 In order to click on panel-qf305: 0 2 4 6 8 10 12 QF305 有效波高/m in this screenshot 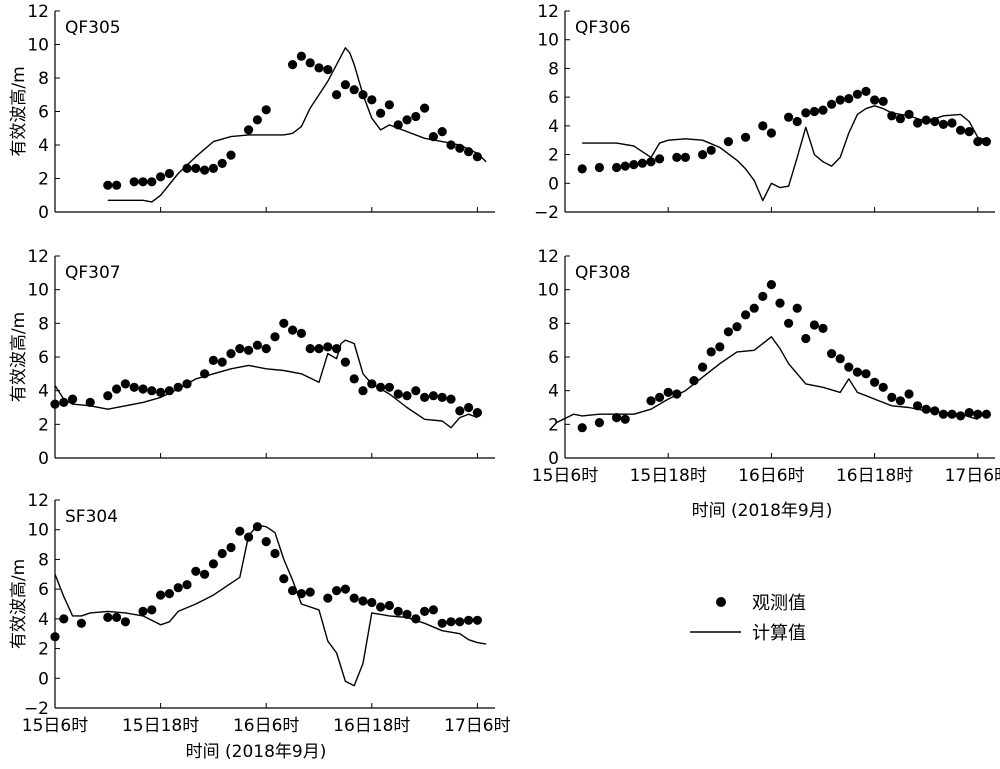, I will do `click(252, 112)`.